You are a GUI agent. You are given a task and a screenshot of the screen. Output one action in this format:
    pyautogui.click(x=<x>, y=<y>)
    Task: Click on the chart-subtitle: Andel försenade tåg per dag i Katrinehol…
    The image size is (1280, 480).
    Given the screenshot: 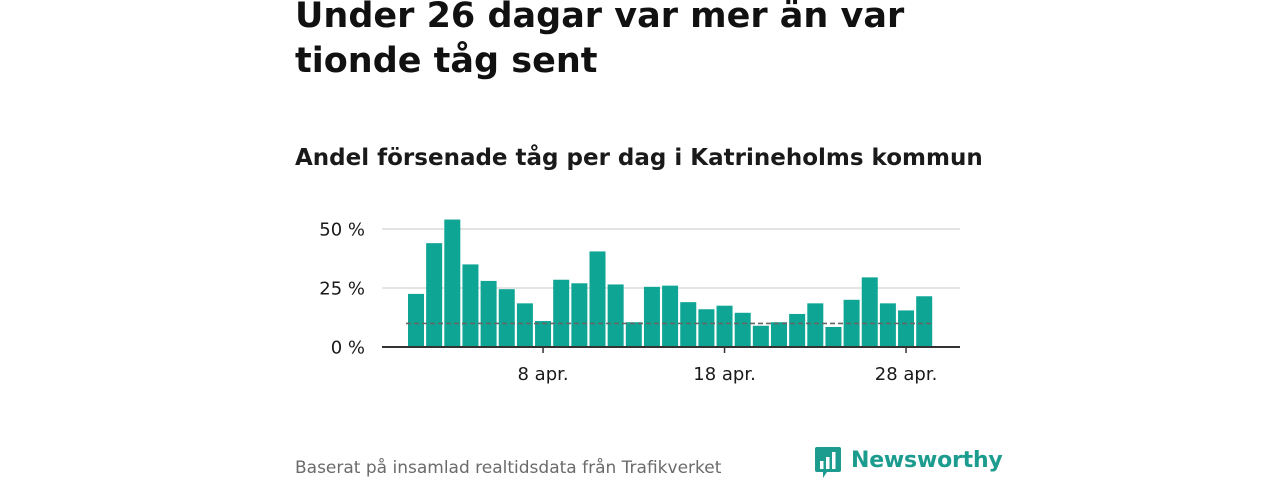 What is the action you would take?
    pyautogui.click(x=639, y=158)
    